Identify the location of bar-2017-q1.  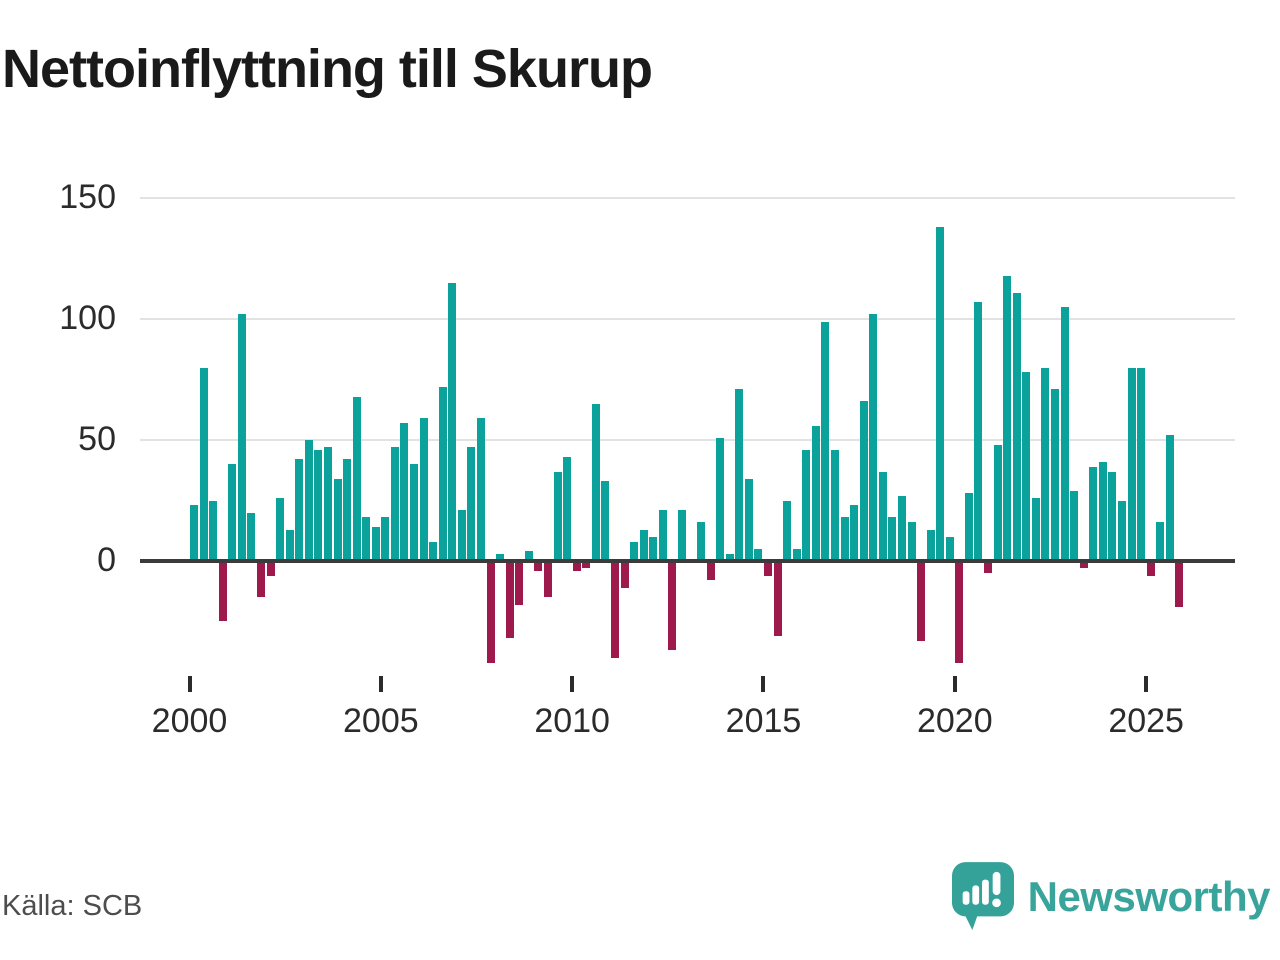
(844, 539).